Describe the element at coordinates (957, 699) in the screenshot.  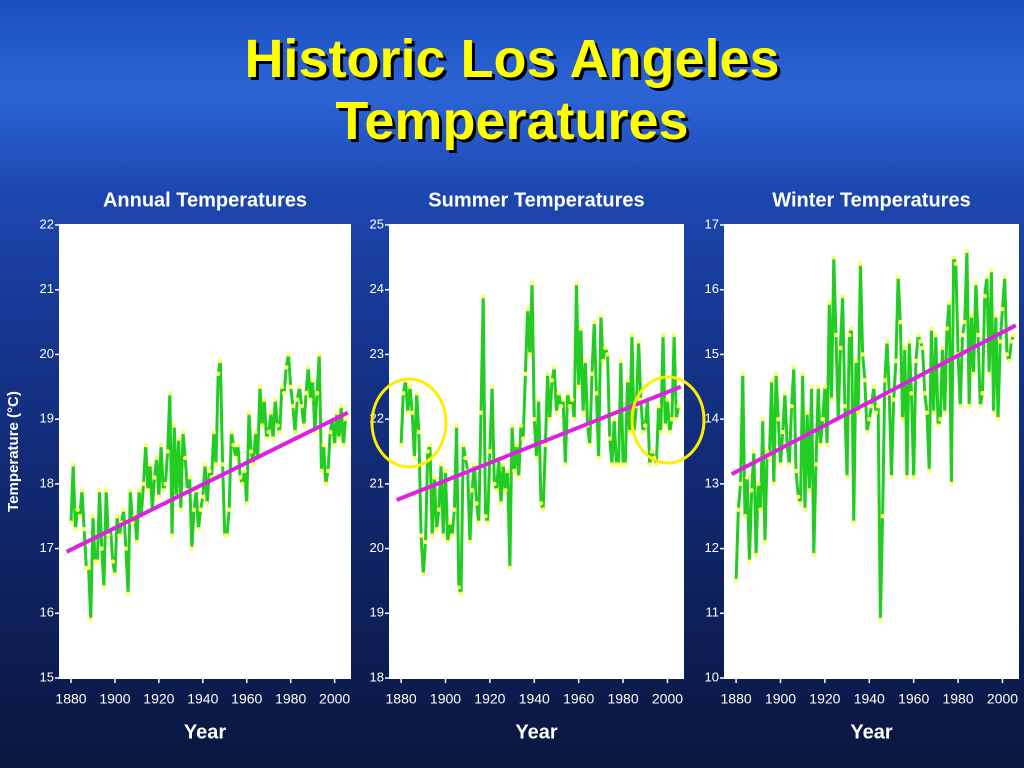
I see `x-tick-label: 1980` at that location.